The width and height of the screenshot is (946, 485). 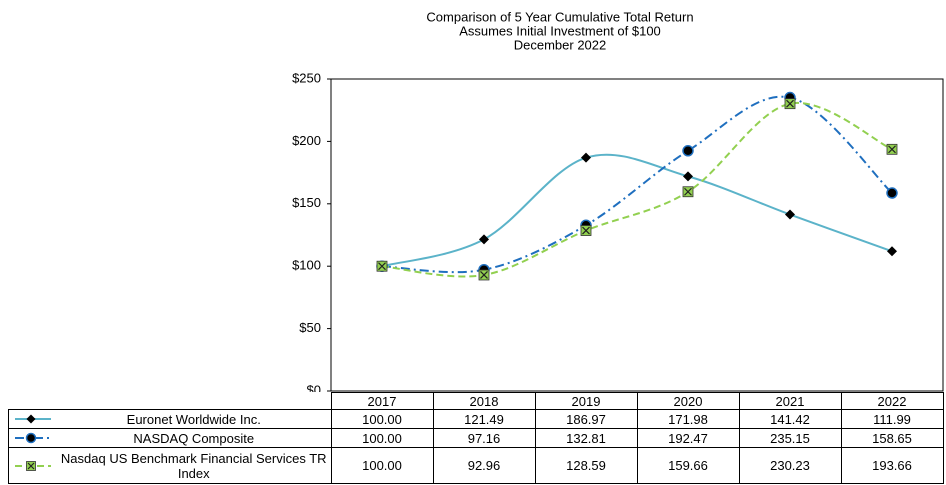 I want to click on legend-entry: Euronet Worldwide Inc., so click(x=172, y=419).